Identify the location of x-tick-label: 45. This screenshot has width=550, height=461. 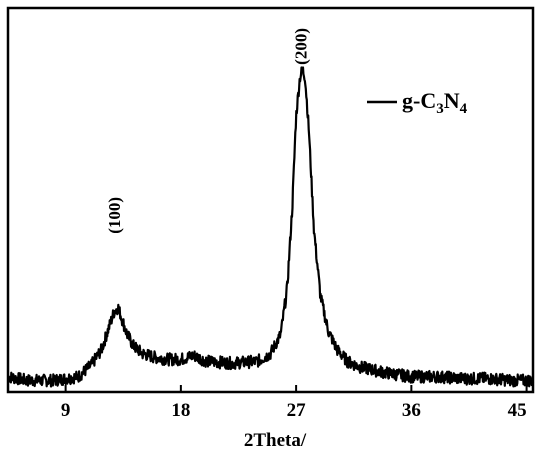
(517, 410).